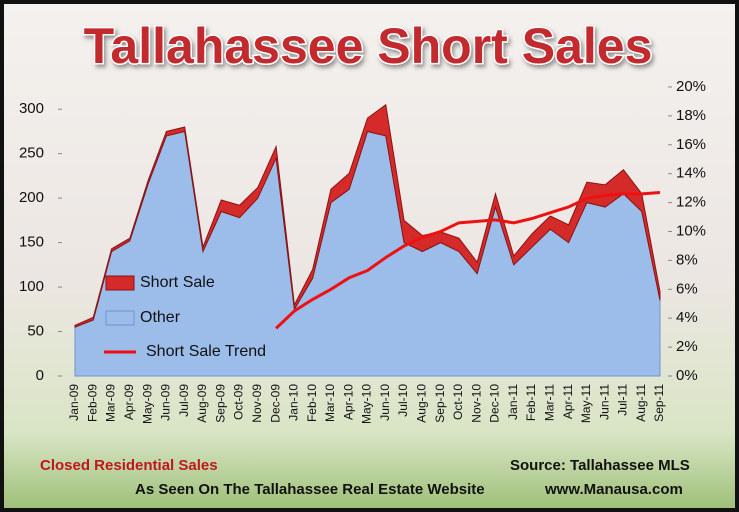 This screenshot has height=512, width=739. What do you see at coordinates (220, 403) in the screenshot?
I see `x-tick-label: Sep-09` at bounding box center [220, 403].